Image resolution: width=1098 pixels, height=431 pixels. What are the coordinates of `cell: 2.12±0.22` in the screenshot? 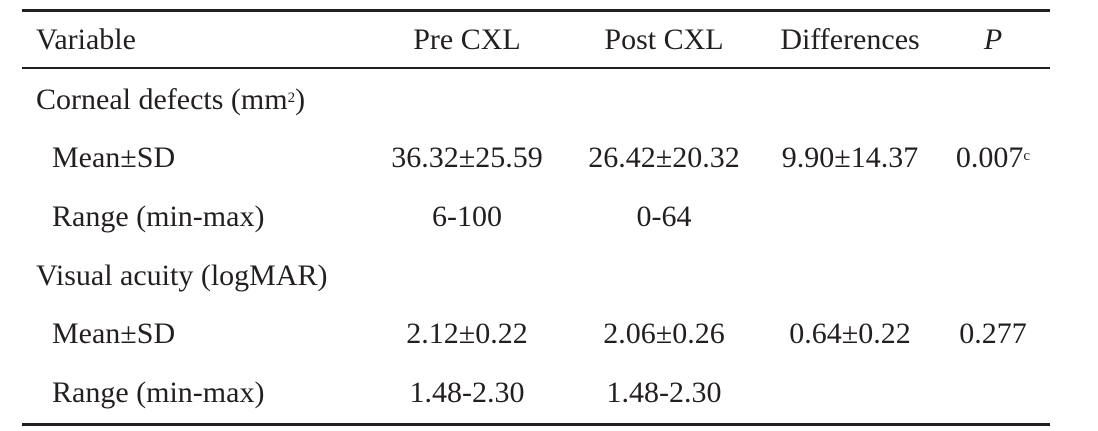 It's located at (466, 334).